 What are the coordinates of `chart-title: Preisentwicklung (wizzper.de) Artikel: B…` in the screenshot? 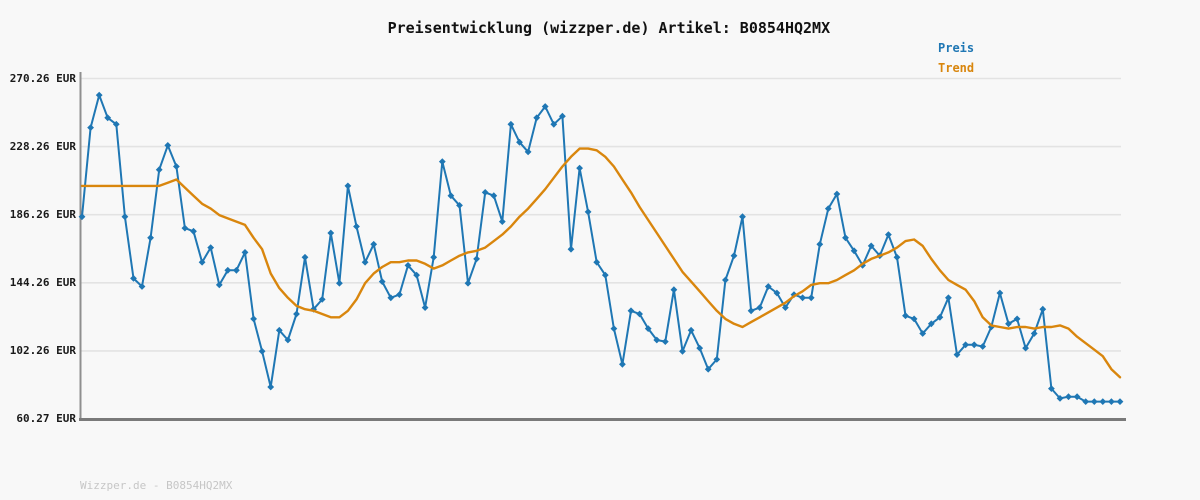 It's located at (609, 28).